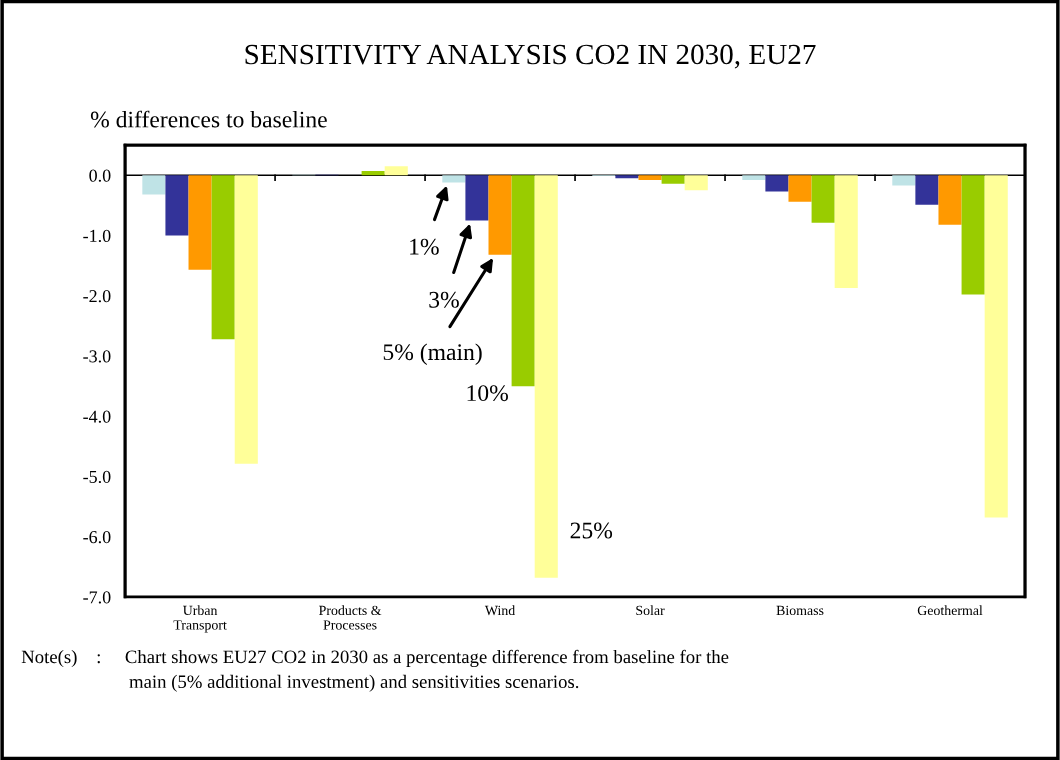 The height and width of the screenshot is (760, 1060). What do you see at coordinates (200, 619) in the screenshot?
I see `x-tick-label: Urban Transport` at bounding box center [200, 619].